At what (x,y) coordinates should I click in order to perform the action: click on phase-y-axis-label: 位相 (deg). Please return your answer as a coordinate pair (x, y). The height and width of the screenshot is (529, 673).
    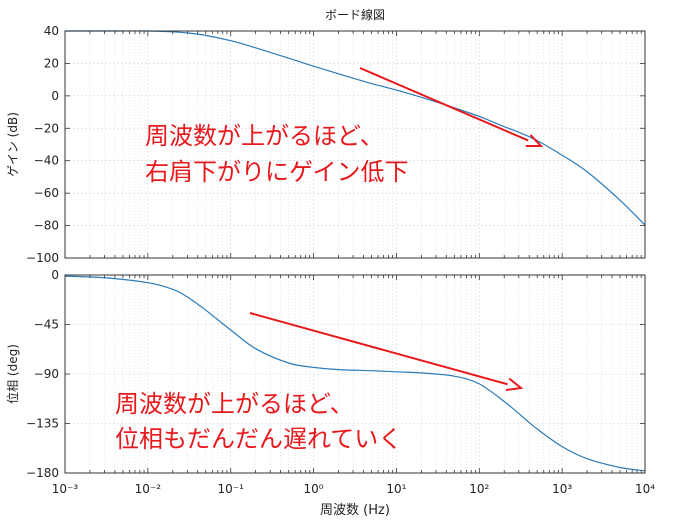
    Looking at the image, I should click on (12, 374).